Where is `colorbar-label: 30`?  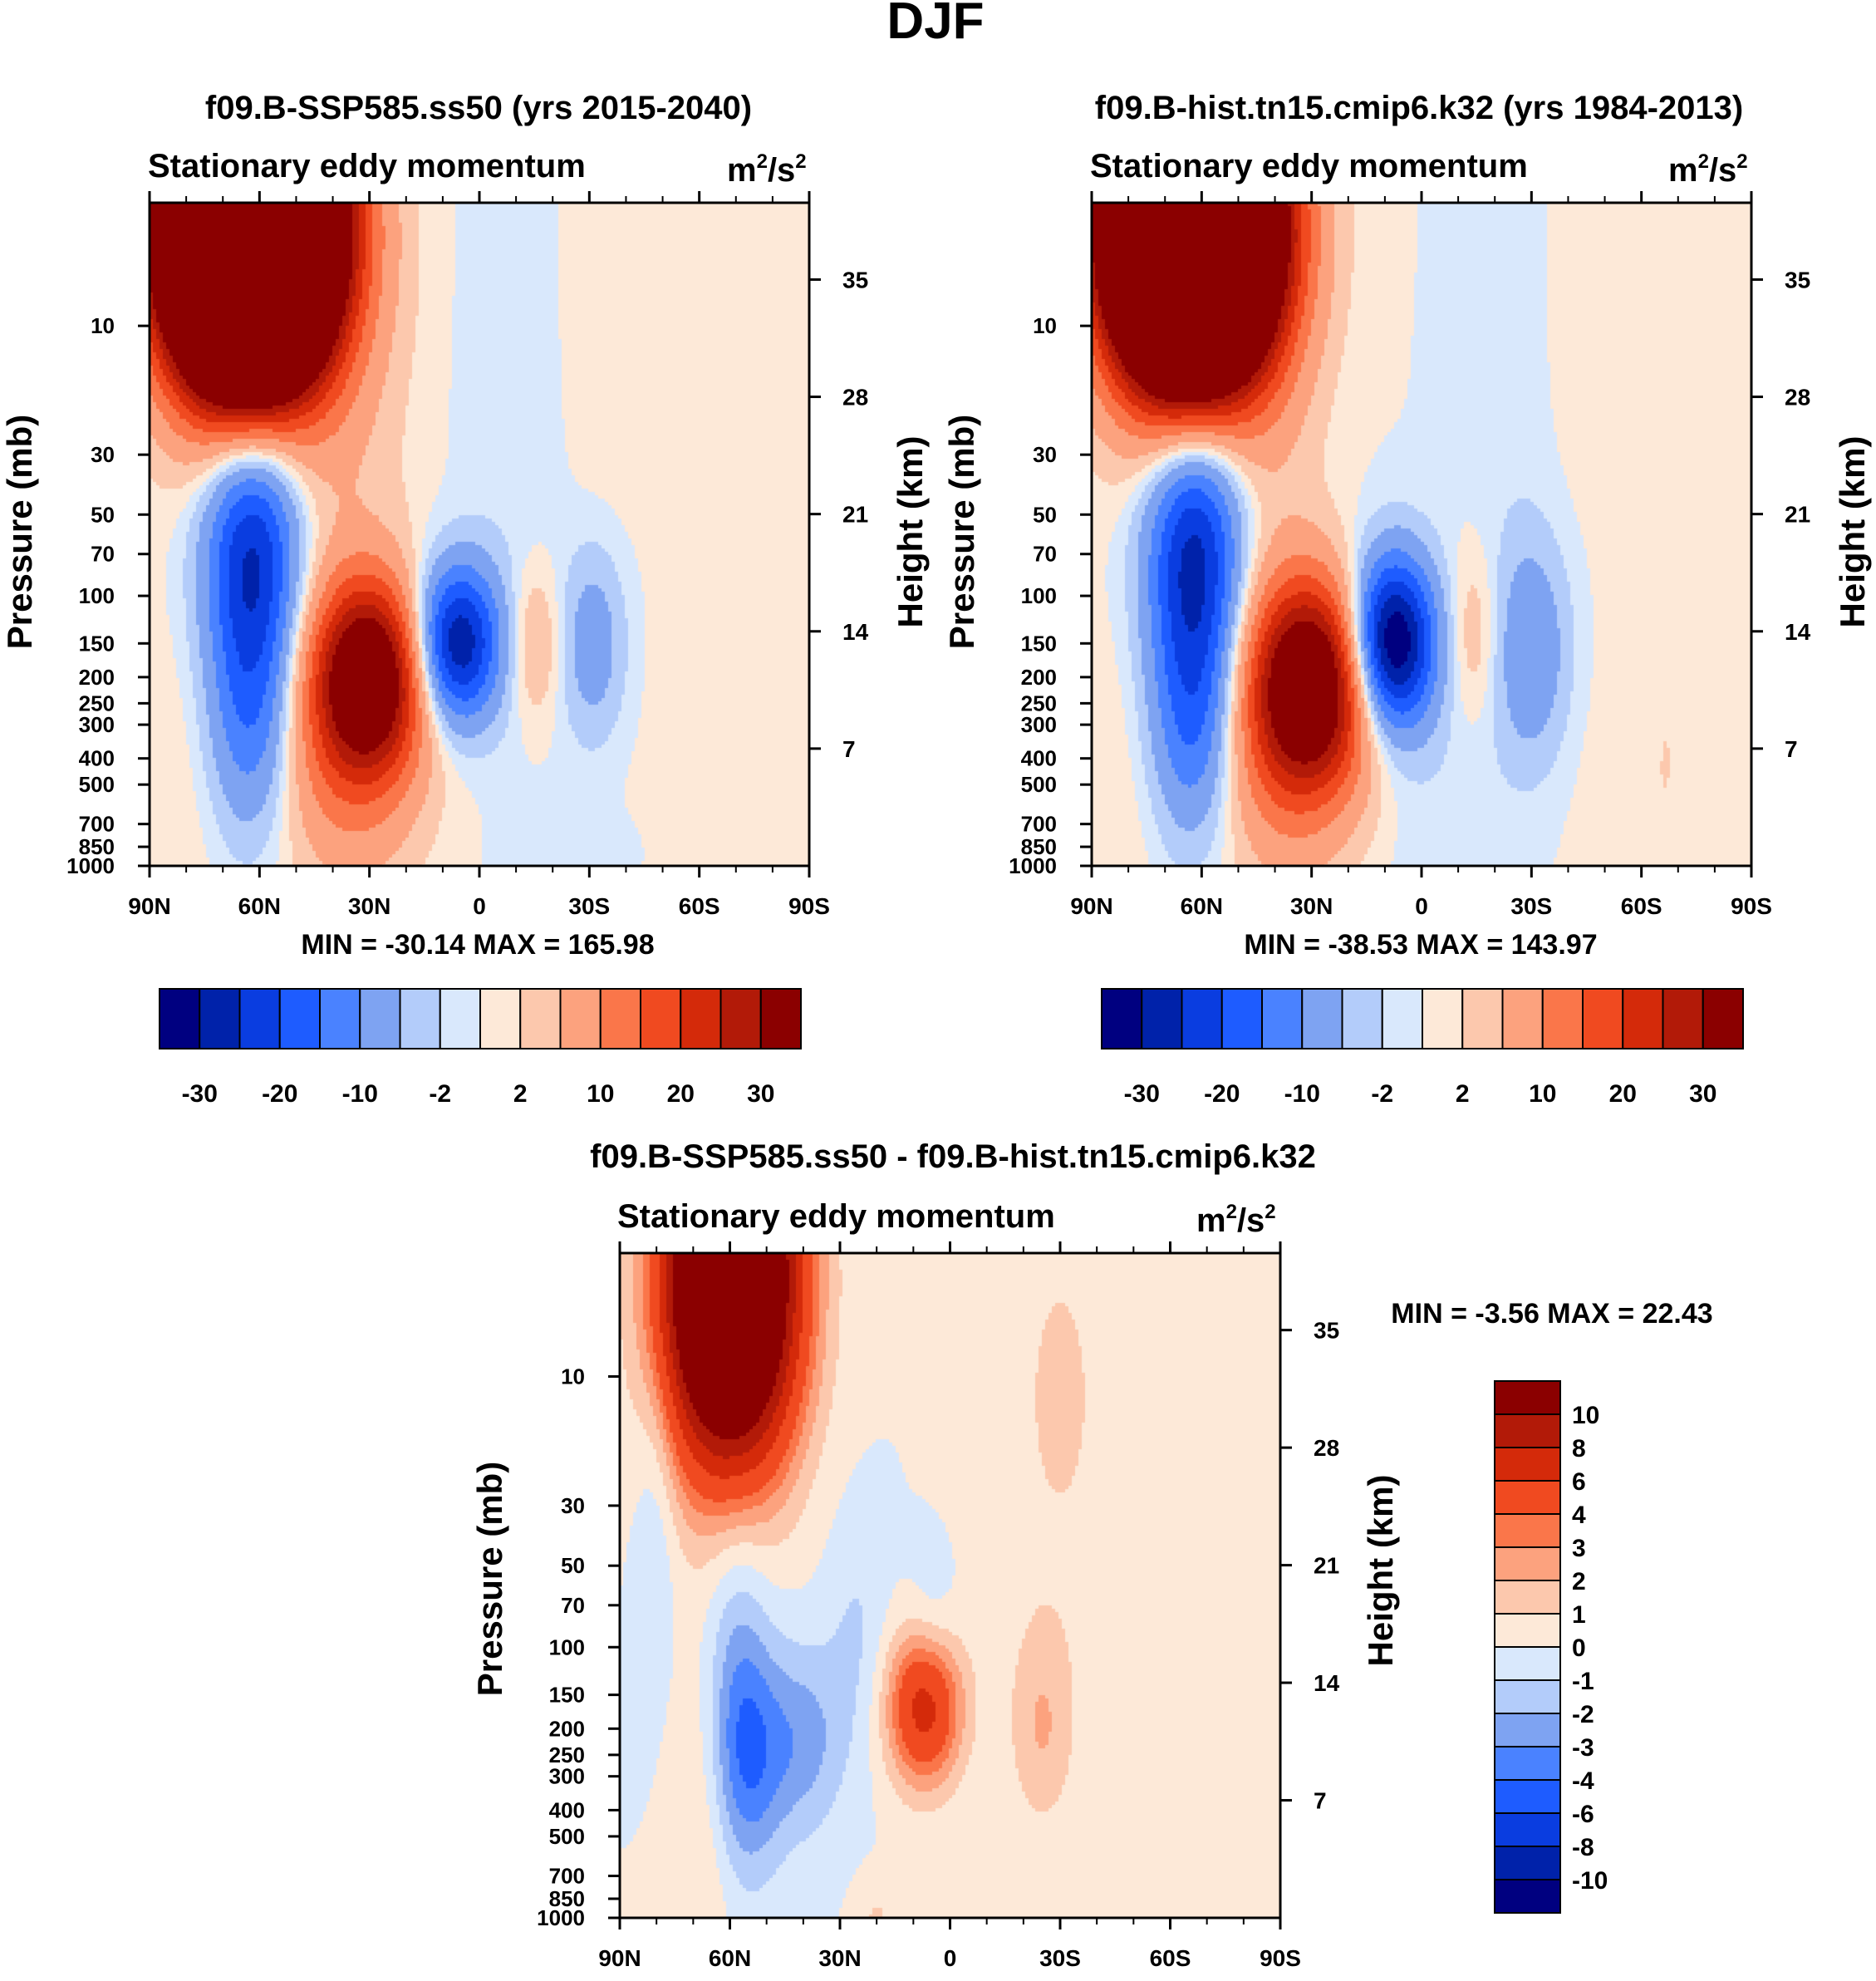 colorbar-label: 30 is located at coordinates (1703, 1094).